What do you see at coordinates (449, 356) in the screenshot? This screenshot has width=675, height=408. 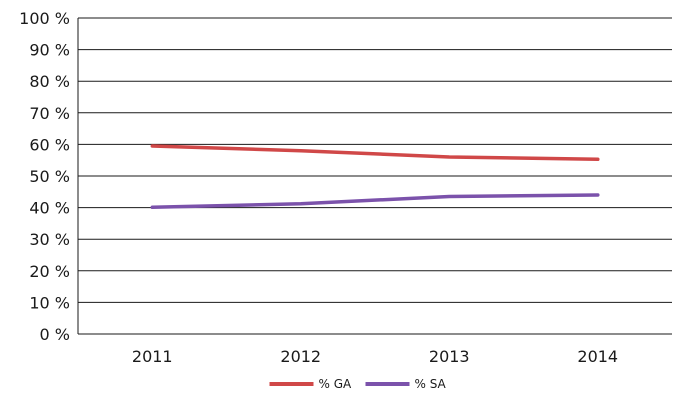 I see `x-tick-label: 2013` at bounding box center [449, 356].